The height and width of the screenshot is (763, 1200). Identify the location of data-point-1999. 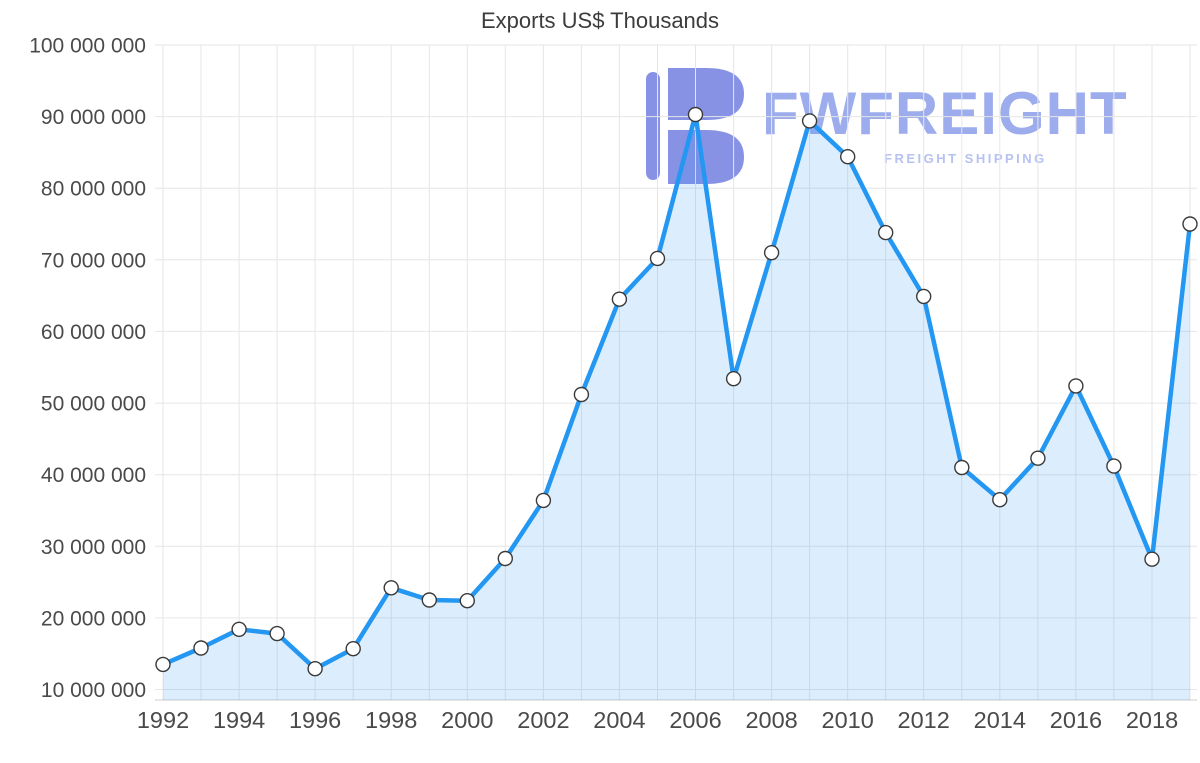
(429, 600).